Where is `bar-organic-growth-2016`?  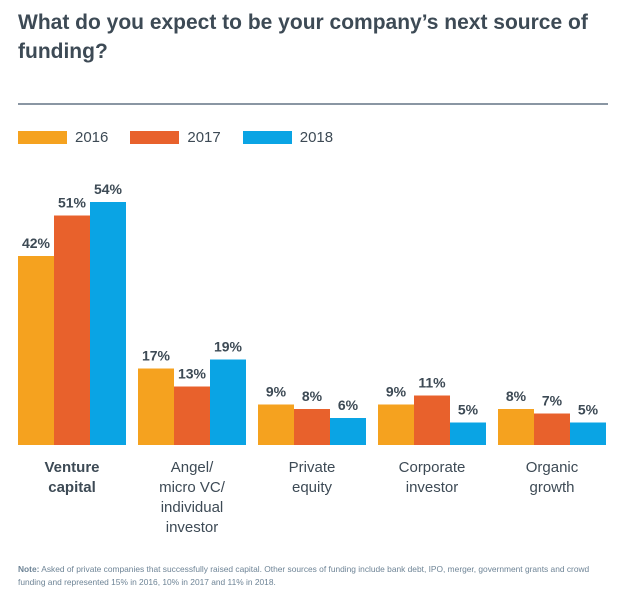 bar-organic-growth-2016 is located at coordinates (516, 427).